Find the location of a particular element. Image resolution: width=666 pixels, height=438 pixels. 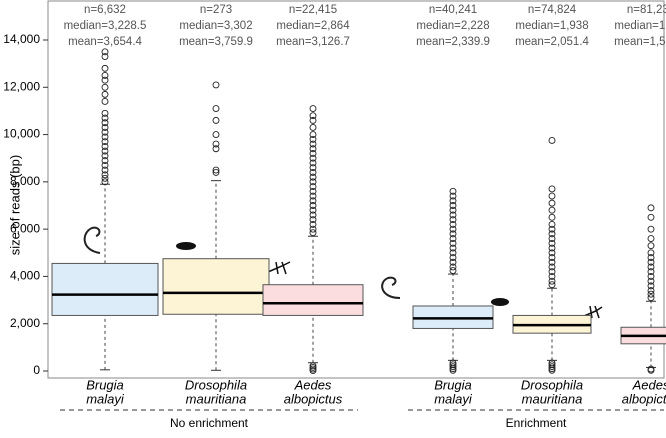

stat-label: mean=3,759.9 is located at coordinates (216, 42).